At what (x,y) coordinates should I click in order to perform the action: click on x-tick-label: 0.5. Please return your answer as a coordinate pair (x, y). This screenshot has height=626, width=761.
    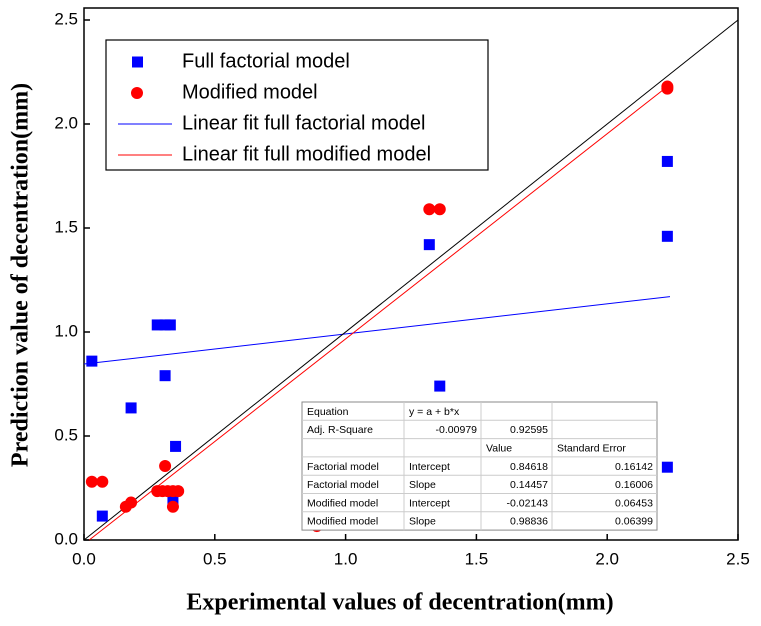
    Looking at the image, I should click on (215, 558).